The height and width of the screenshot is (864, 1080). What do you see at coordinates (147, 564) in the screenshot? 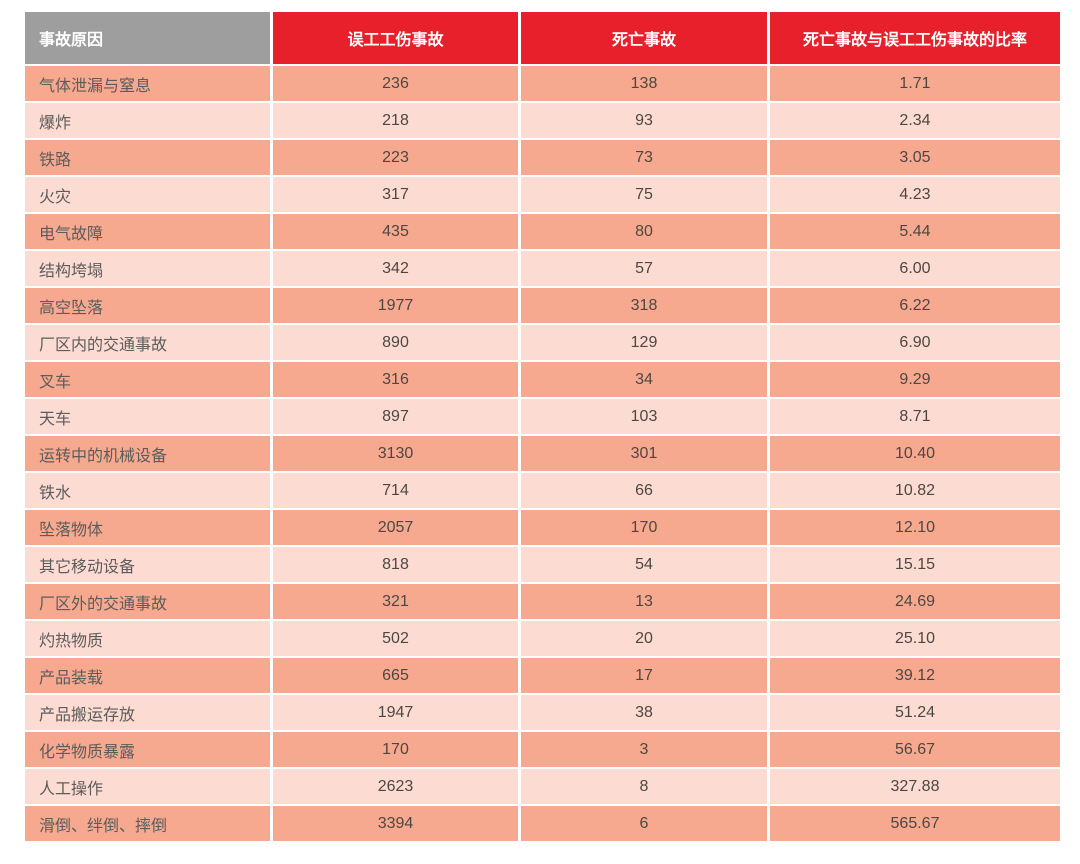
I see `cause-cell: 其它移动设备` at bounding box center [147, 564].